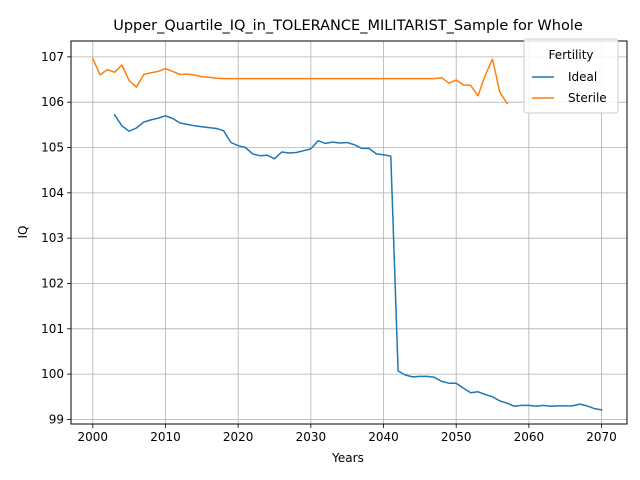 The height and width of the screenshot is (480, 640). I want to click on series-line-sterile, so click(300, 81).